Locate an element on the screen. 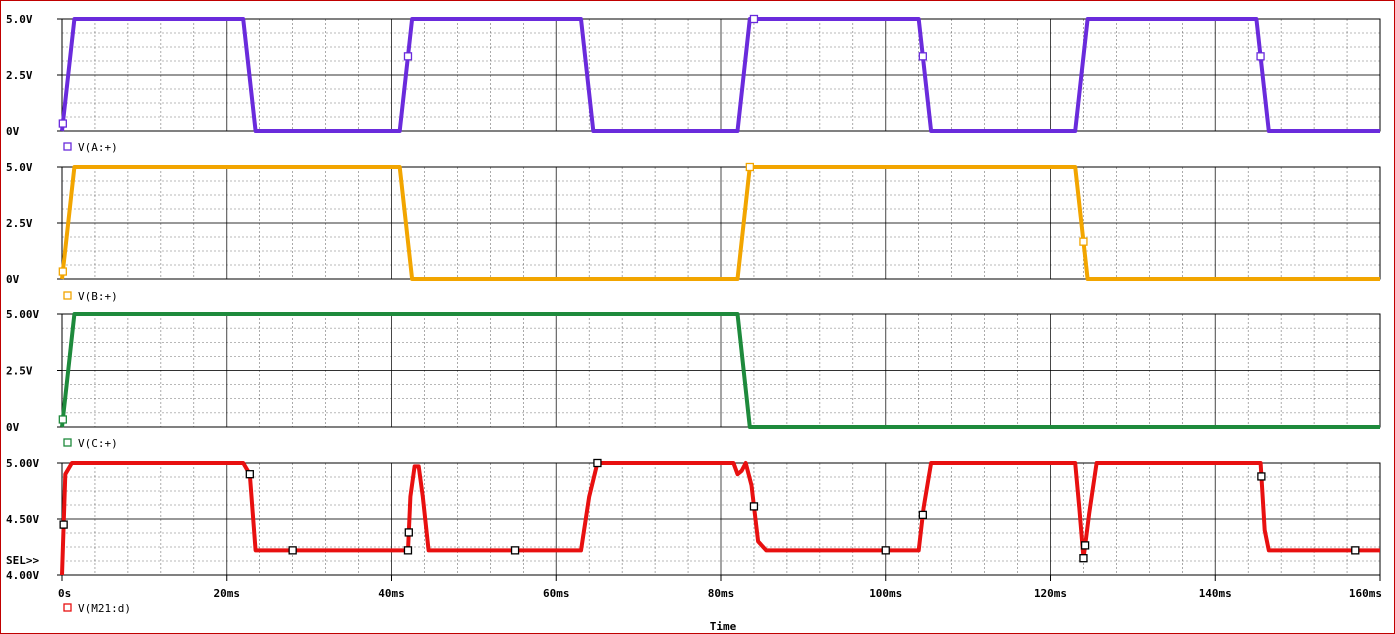 This screenshot has width=1395, height=634. x-tick-label: 160ms is located at coordinates (1365, 593).